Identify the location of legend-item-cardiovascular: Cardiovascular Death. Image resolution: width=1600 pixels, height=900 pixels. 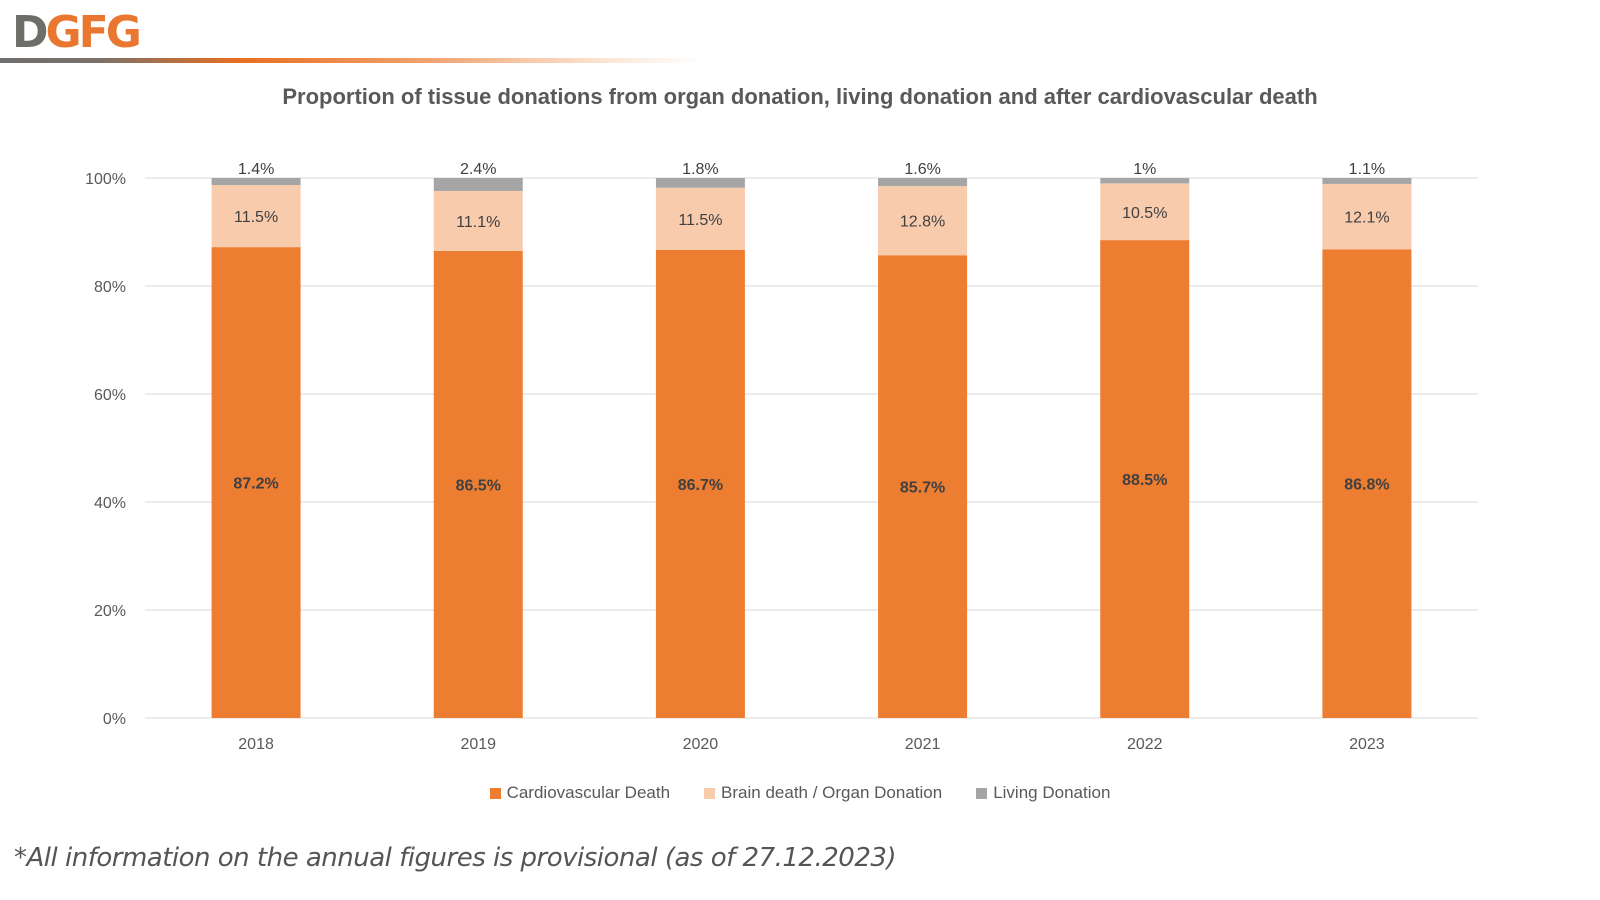
(580, 793).